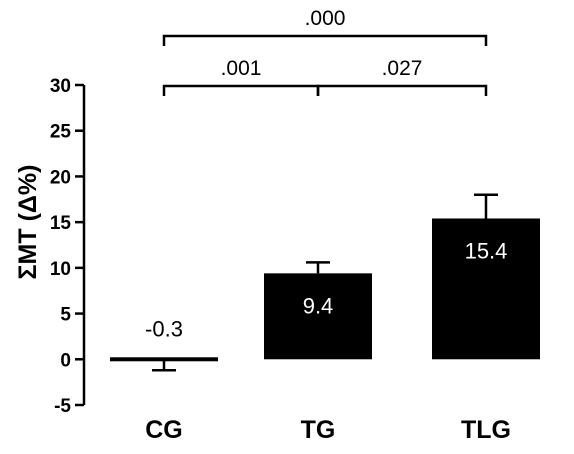 Image resolution: width=574 pixels, height=454 pixels. What do you see at coordinates (164, 328) in the screenshot?
I see `value-label: -0.3` at bounding box center [164, 328].